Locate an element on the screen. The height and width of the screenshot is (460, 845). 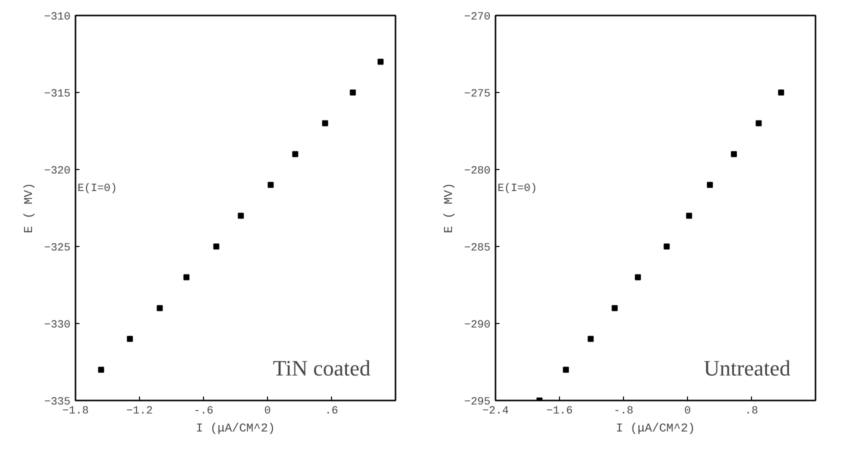
annotation: Untreated is located at coordinates (747, 368).